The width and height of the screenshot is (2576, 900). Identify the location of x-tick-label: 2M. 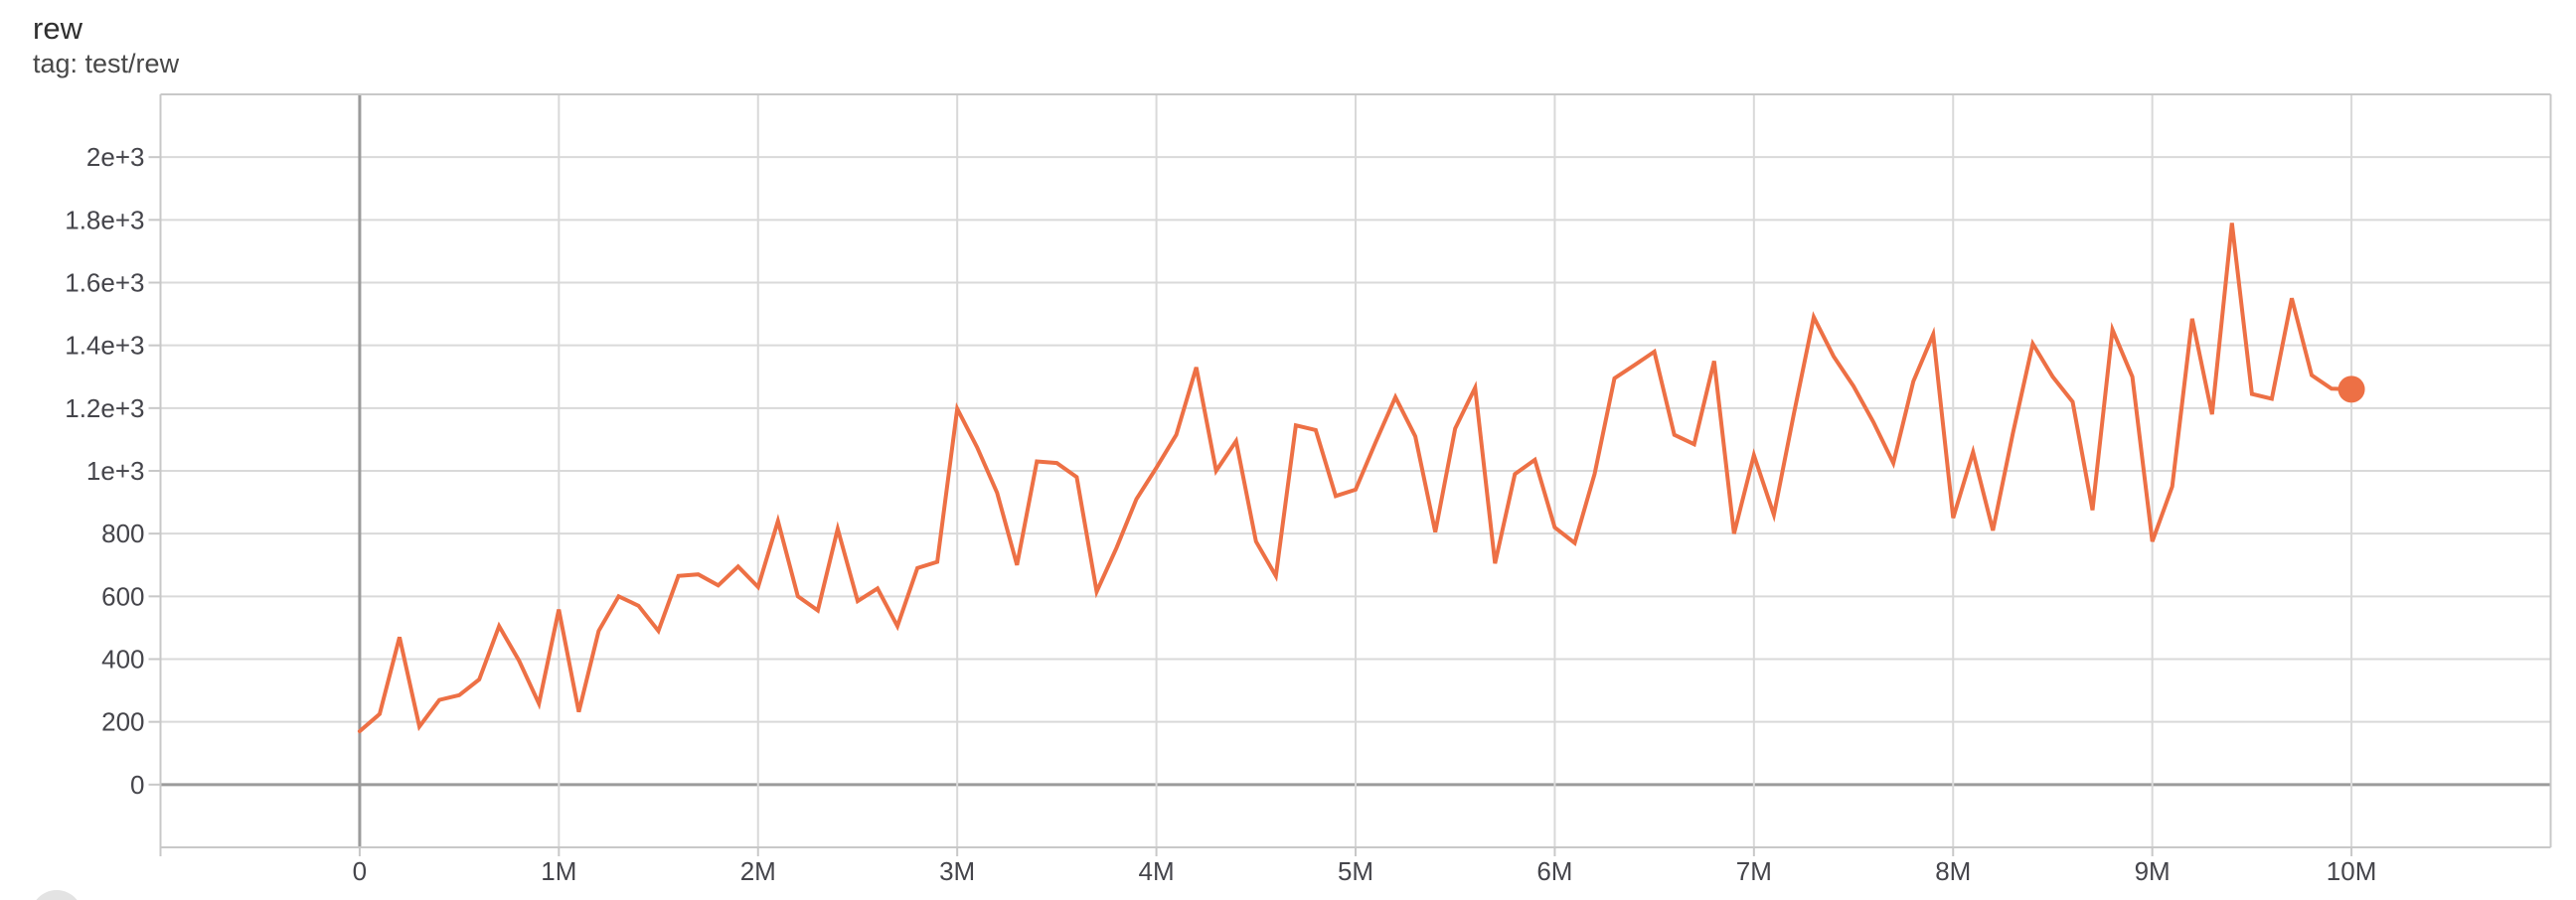
(758, 871).